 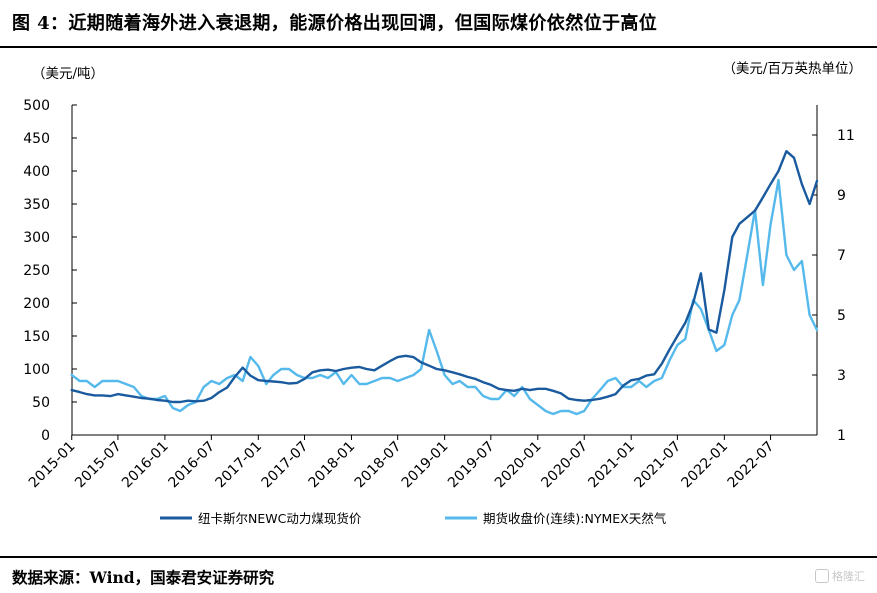 I want to click on x-tick-label: 2019-07, so click(x=471, y=465).